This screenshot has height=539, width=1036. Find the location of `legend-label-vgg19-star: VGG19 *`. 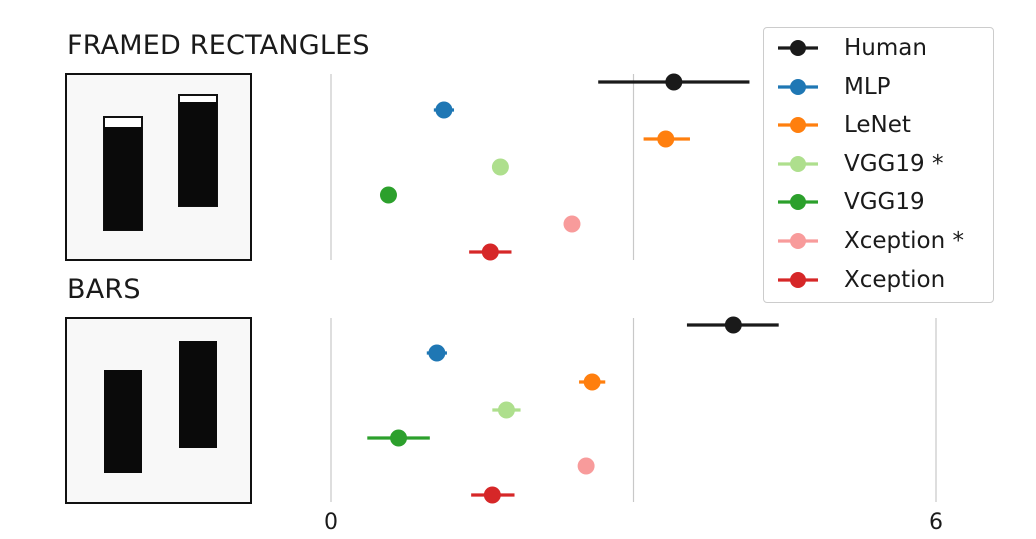

legend-label-vgg19-star: VGG19 * is located at coordinates (894, 163).